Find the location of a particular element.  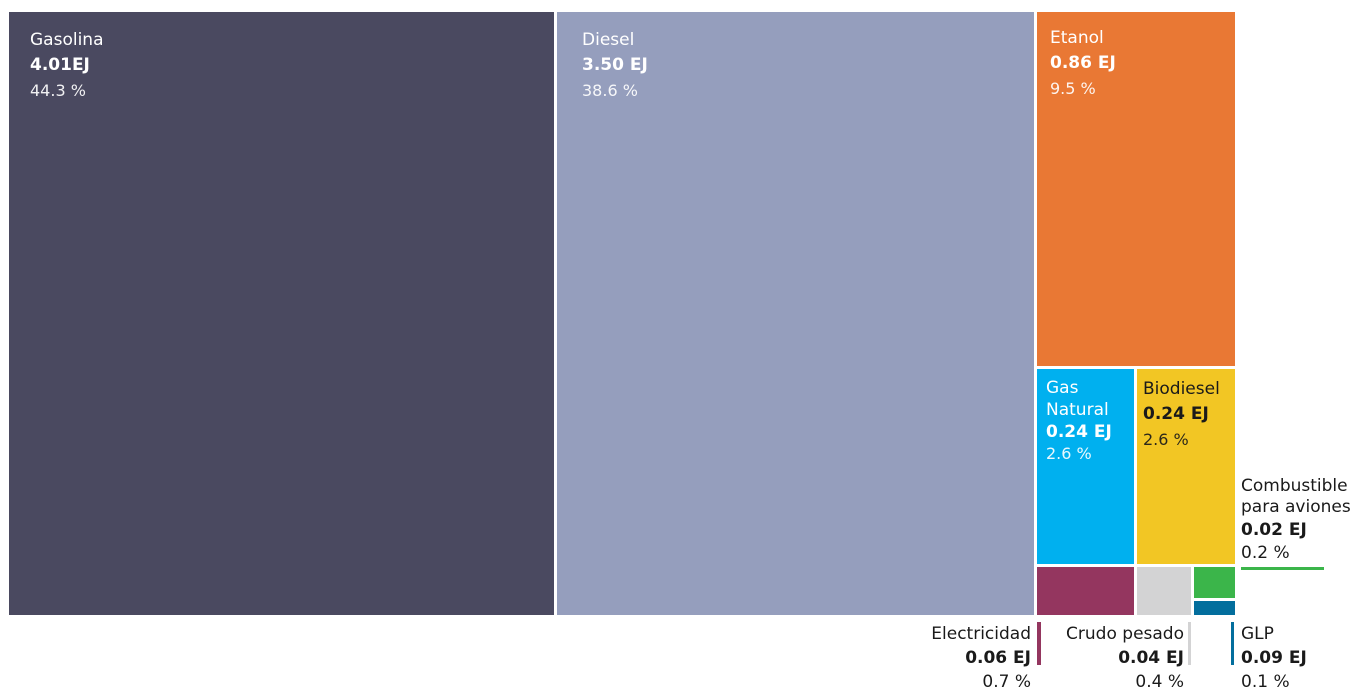

label-biodiesel: Biodiesel 0.24 EJ 2.6 % is located at coordinates (1181, 414).